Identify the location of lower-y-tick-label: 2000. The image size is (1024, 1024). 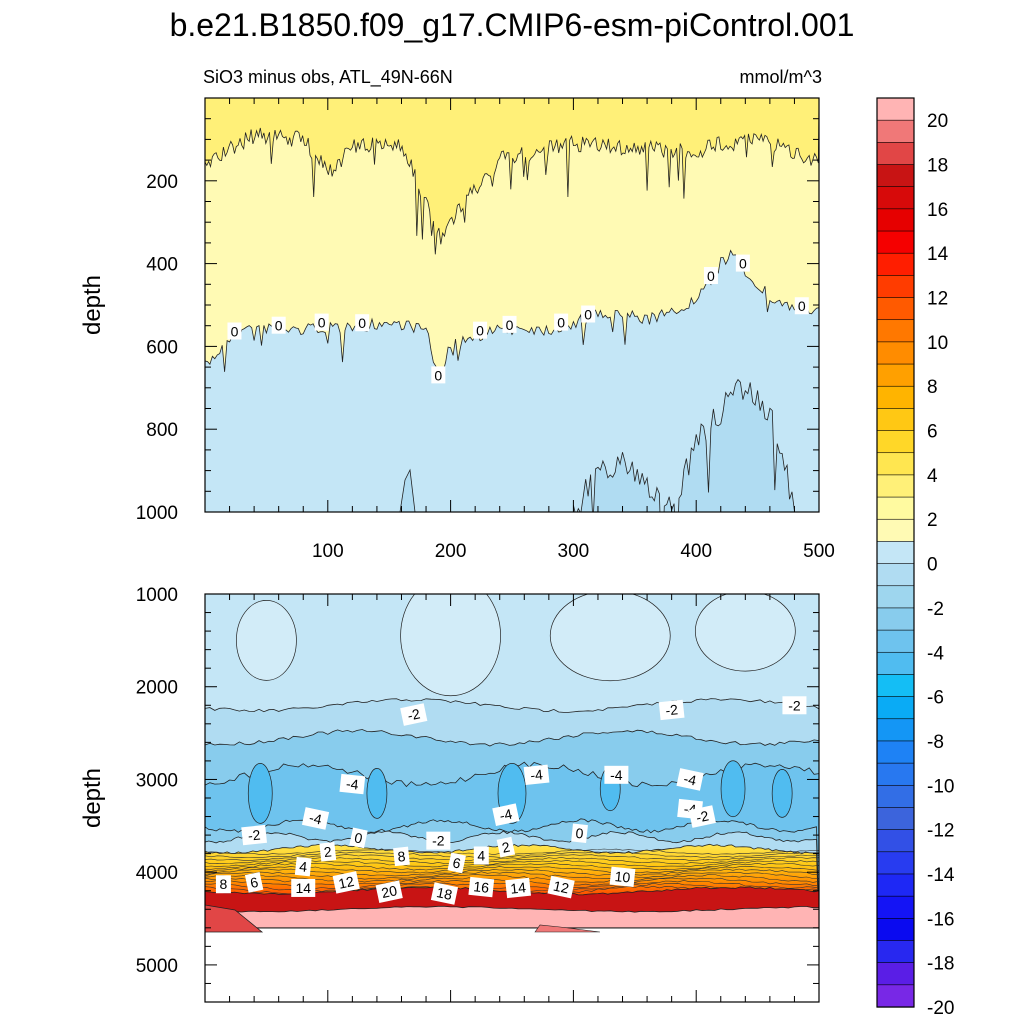
(157, 688).